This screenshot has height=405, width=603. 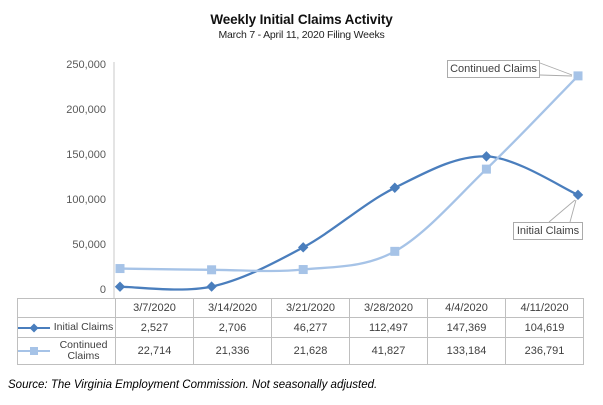 What do you see at coordinates (86, 65) in the screenshot?
I see `y-tick-label: 250,000` at bounding box center [86, 65].